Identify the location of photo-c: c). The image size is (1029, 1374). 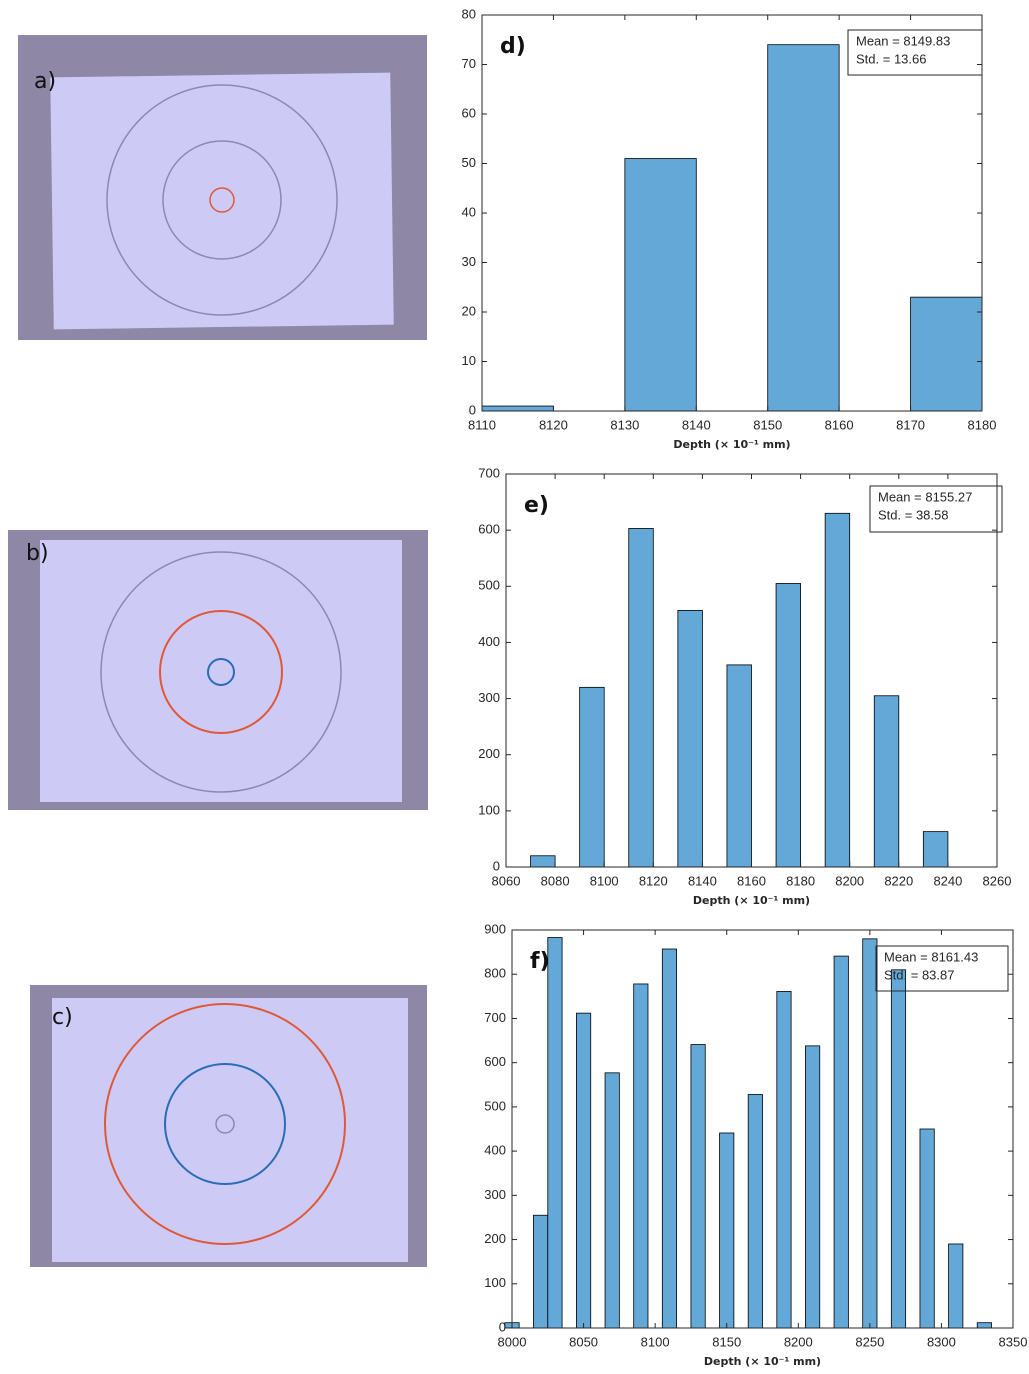
(228, 1126).